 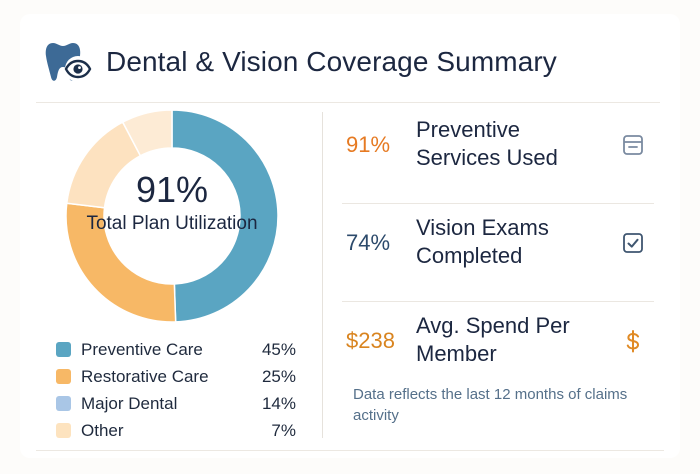 What do you see at coordinates (493, 339) in the screenshot?
I see `metric-label: Avg. Spend Per Member` at bounding box center [493, 339].